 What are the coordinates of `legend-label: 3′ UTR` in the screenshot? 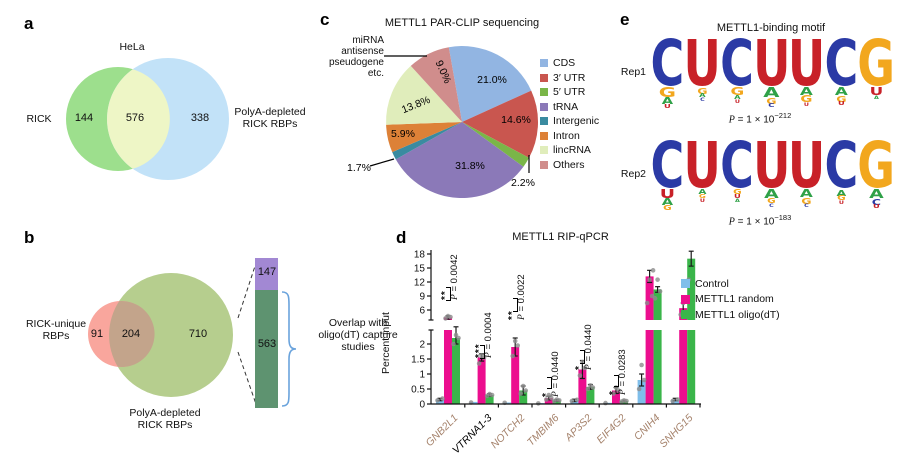 It's located at (569, 77).